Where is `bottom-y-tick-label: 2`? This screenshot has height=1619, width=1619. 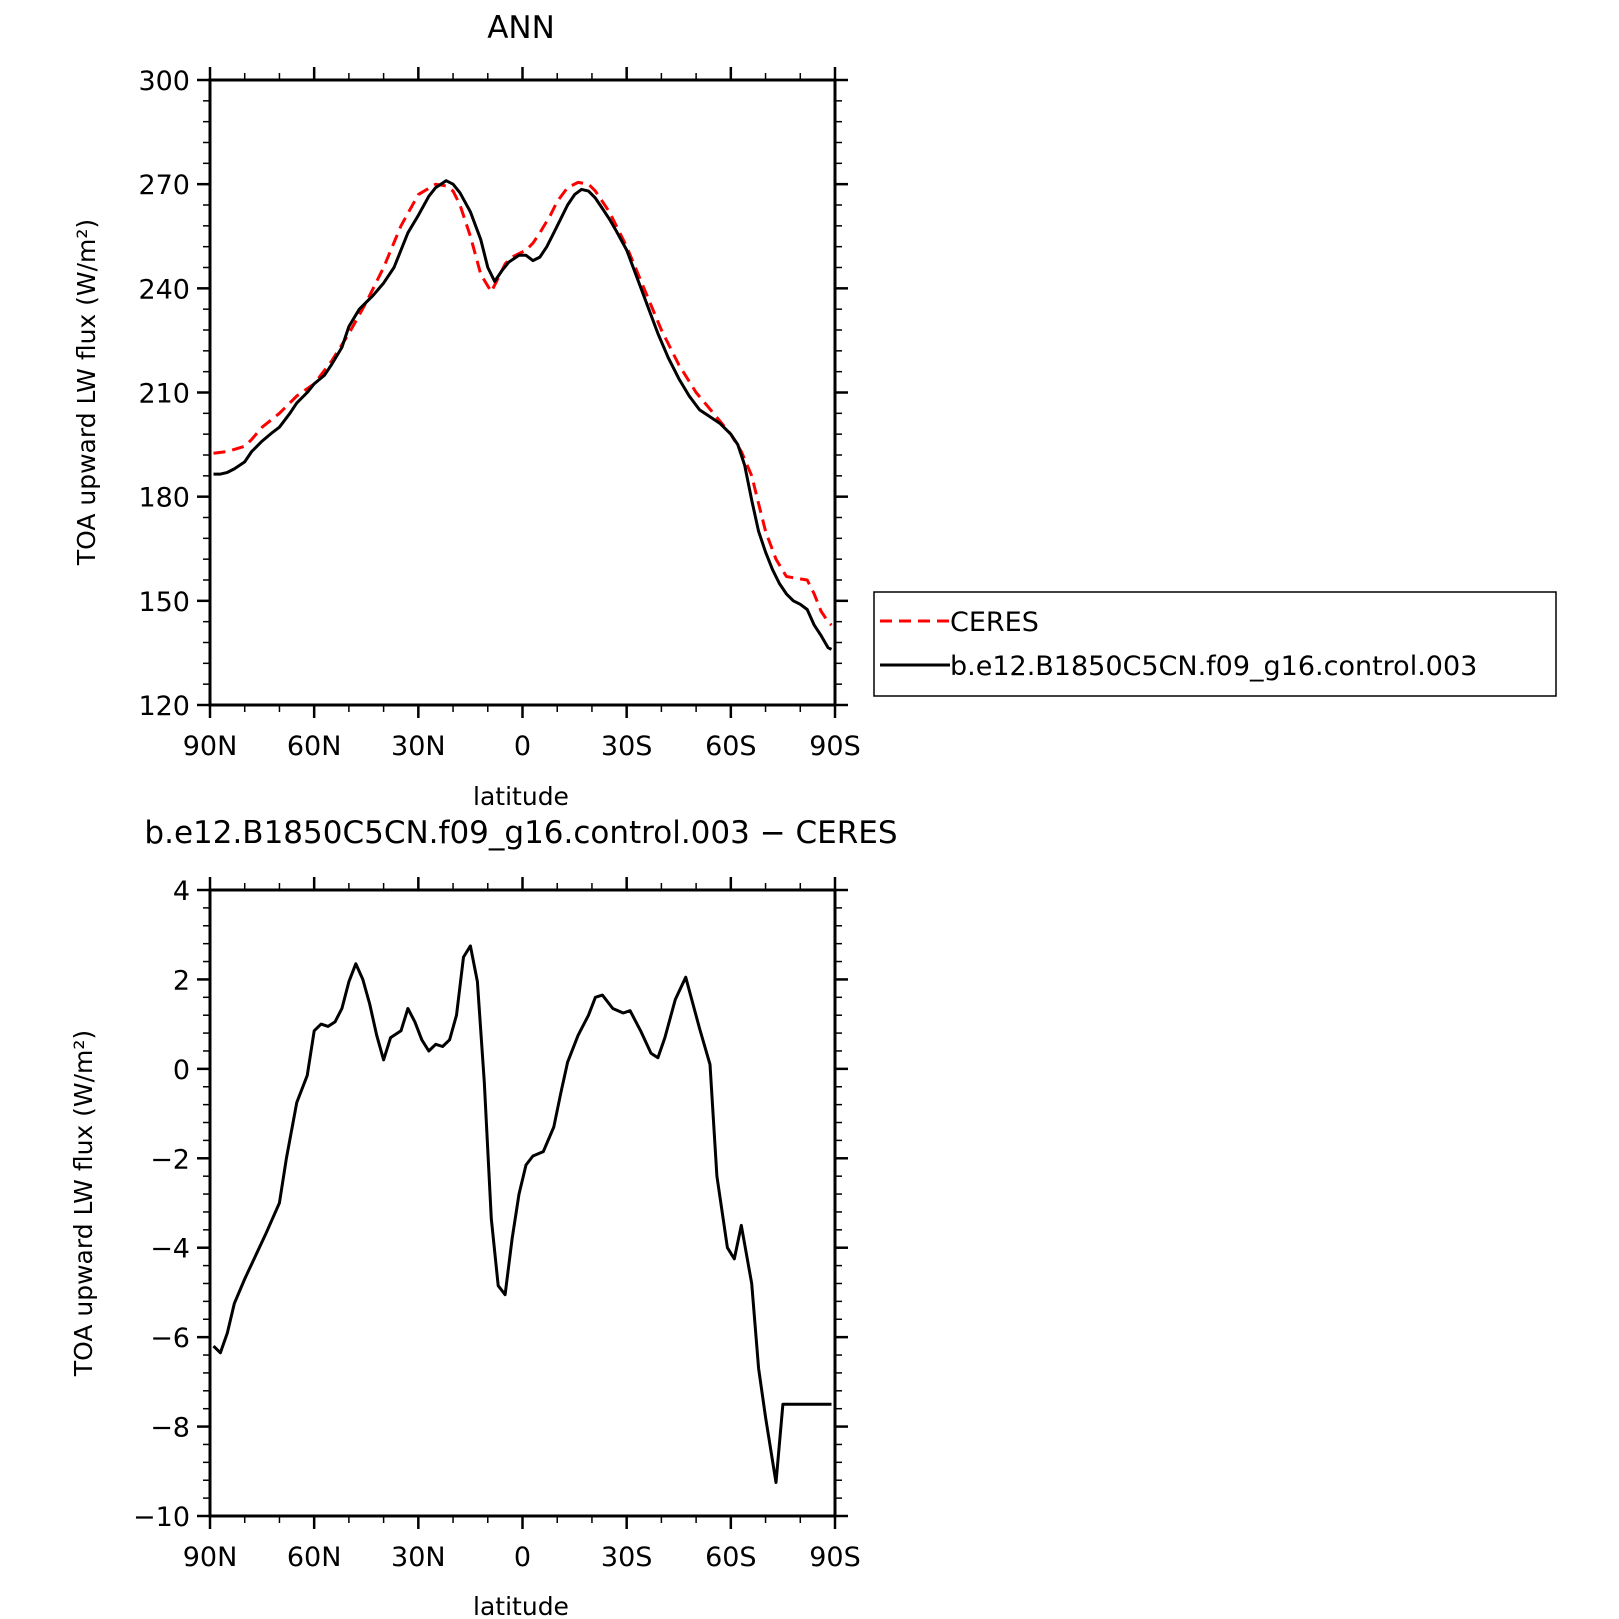
bottom-y-tick-label: 2 is located at coordinates (181, 980).